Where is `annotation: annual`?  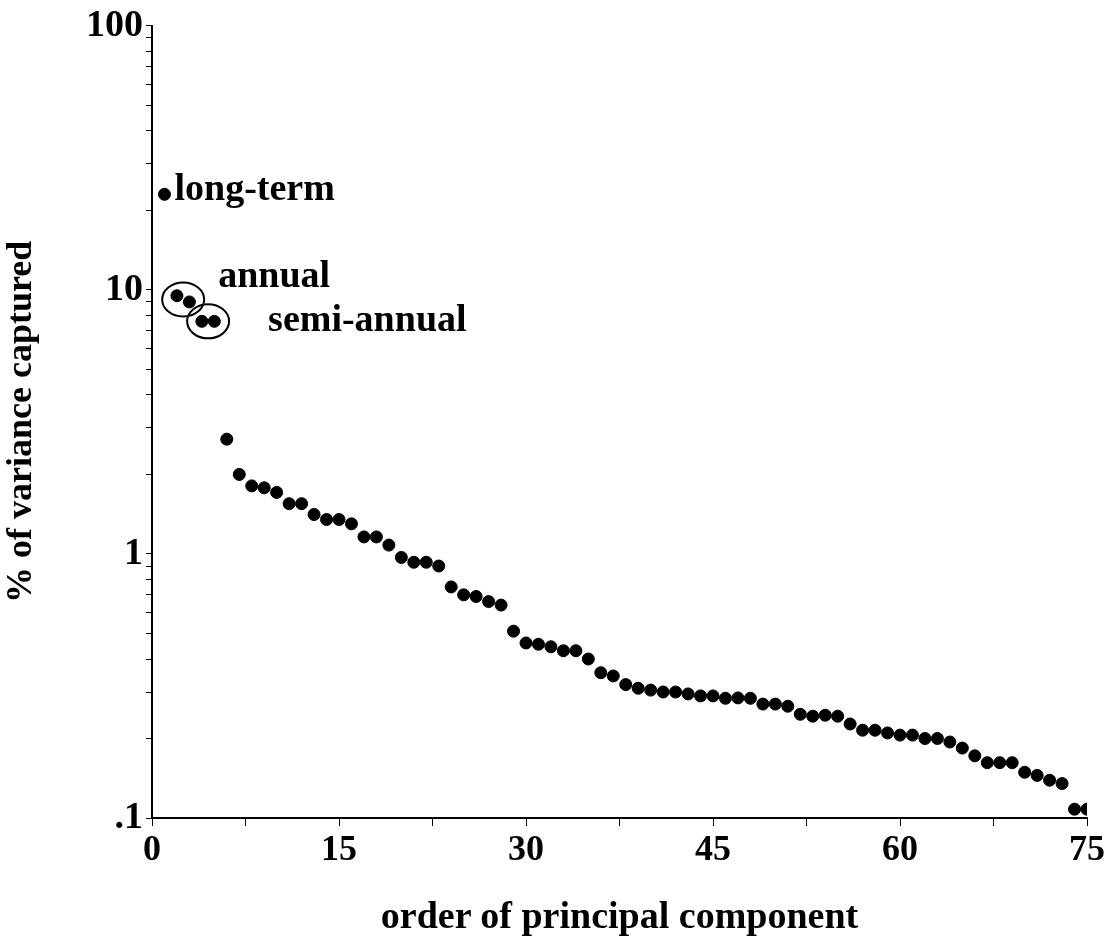 annotation: annual is located at coordinates (274, 274).